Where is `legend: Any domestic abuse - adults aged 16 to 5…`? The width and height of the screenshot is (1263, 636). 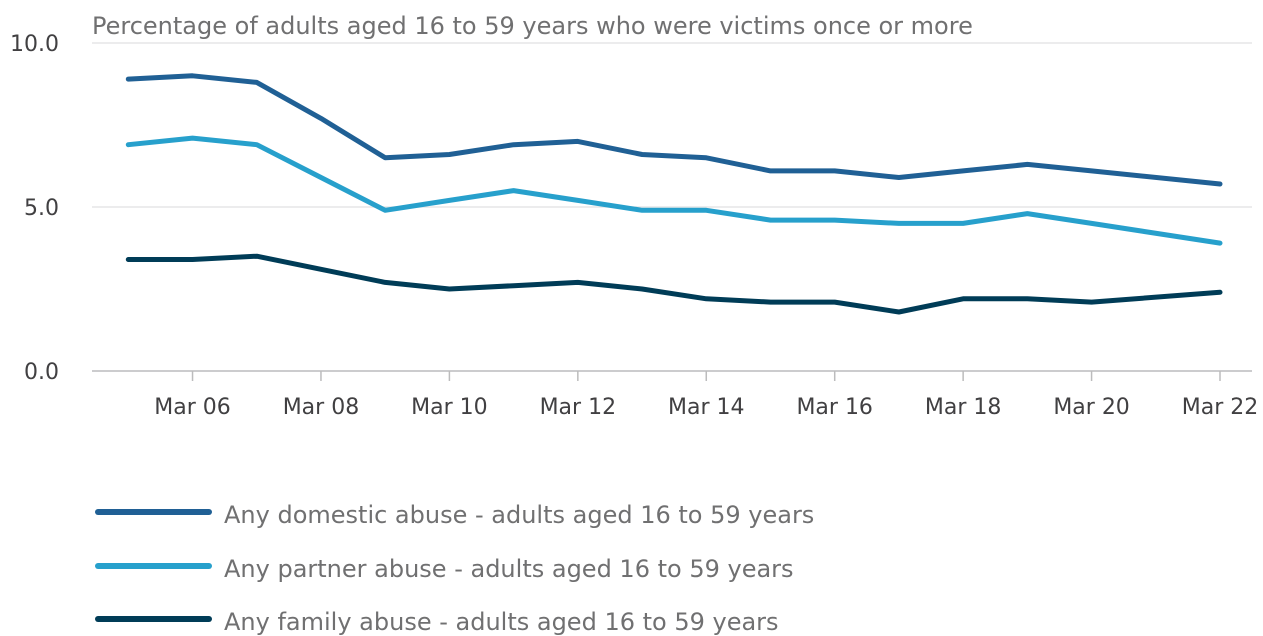 legend: Any domestic abuse - adults aged 16 to 5… is located at coordinates (454, 568).